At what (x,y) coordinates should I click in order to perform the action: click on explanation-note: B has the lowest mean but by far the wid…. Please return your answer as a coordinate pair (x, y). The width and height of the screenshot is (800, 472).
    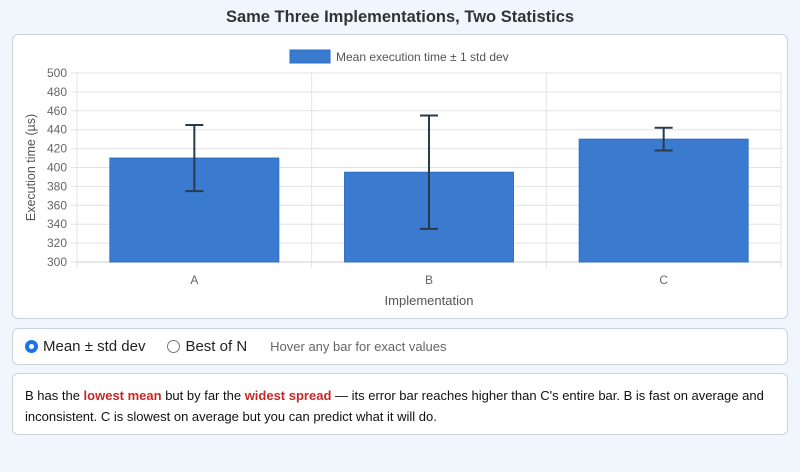
    Looking at the image, I should click on (400, 404).